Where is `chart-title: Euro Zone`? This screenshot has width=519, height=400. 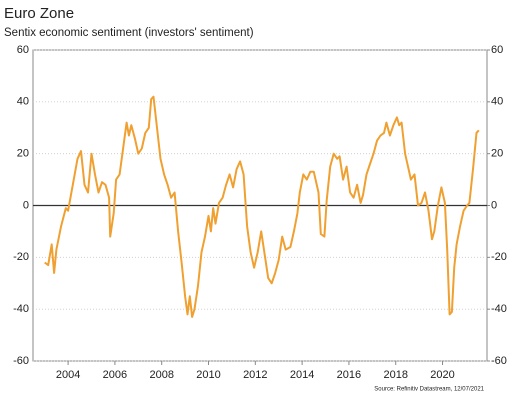
chart-title: Euro Zone is located at coordinates (39, 13).